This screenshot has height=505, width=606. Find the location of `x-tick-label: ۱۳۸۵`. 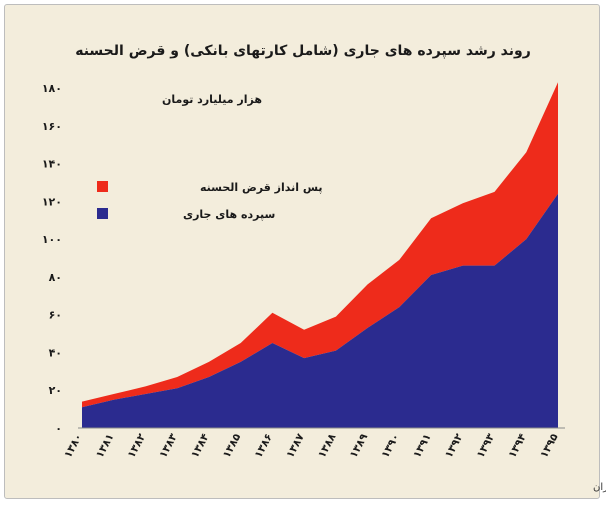

x-tick-label: ۱۳۸۵ is located at coordinates (232, 445).